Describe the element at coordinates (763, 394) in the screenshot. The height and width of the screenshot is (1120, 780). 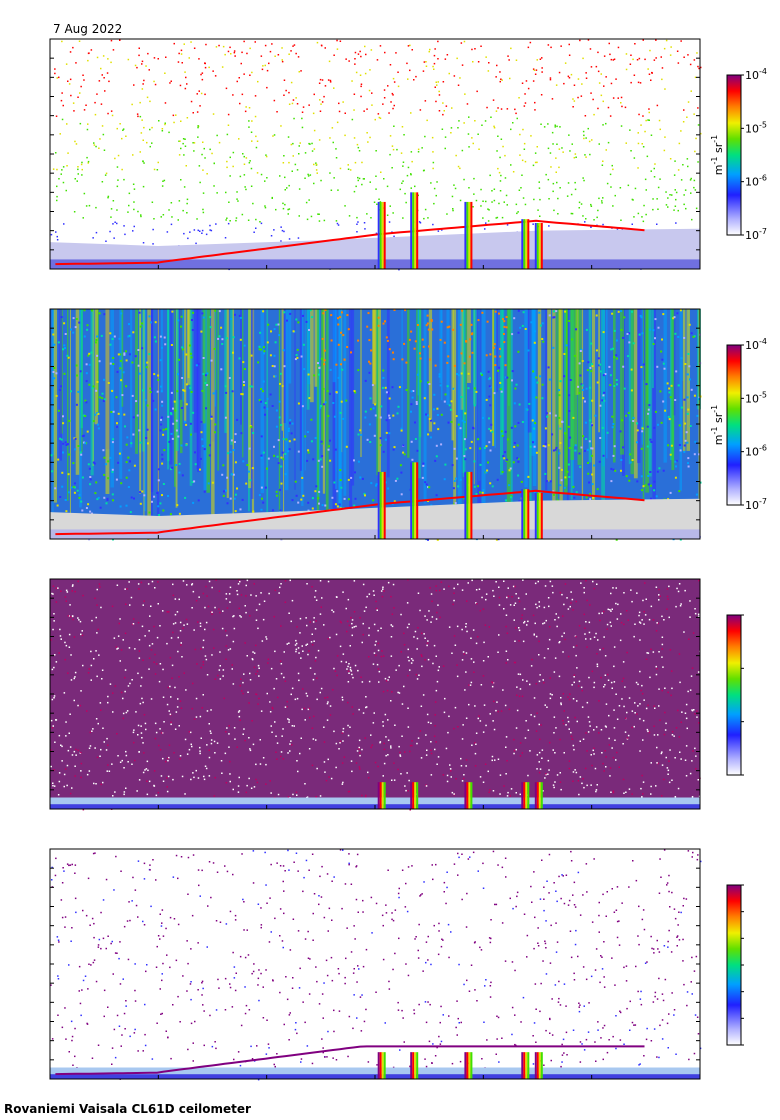
I see `tick-exponent: -5` at that location.